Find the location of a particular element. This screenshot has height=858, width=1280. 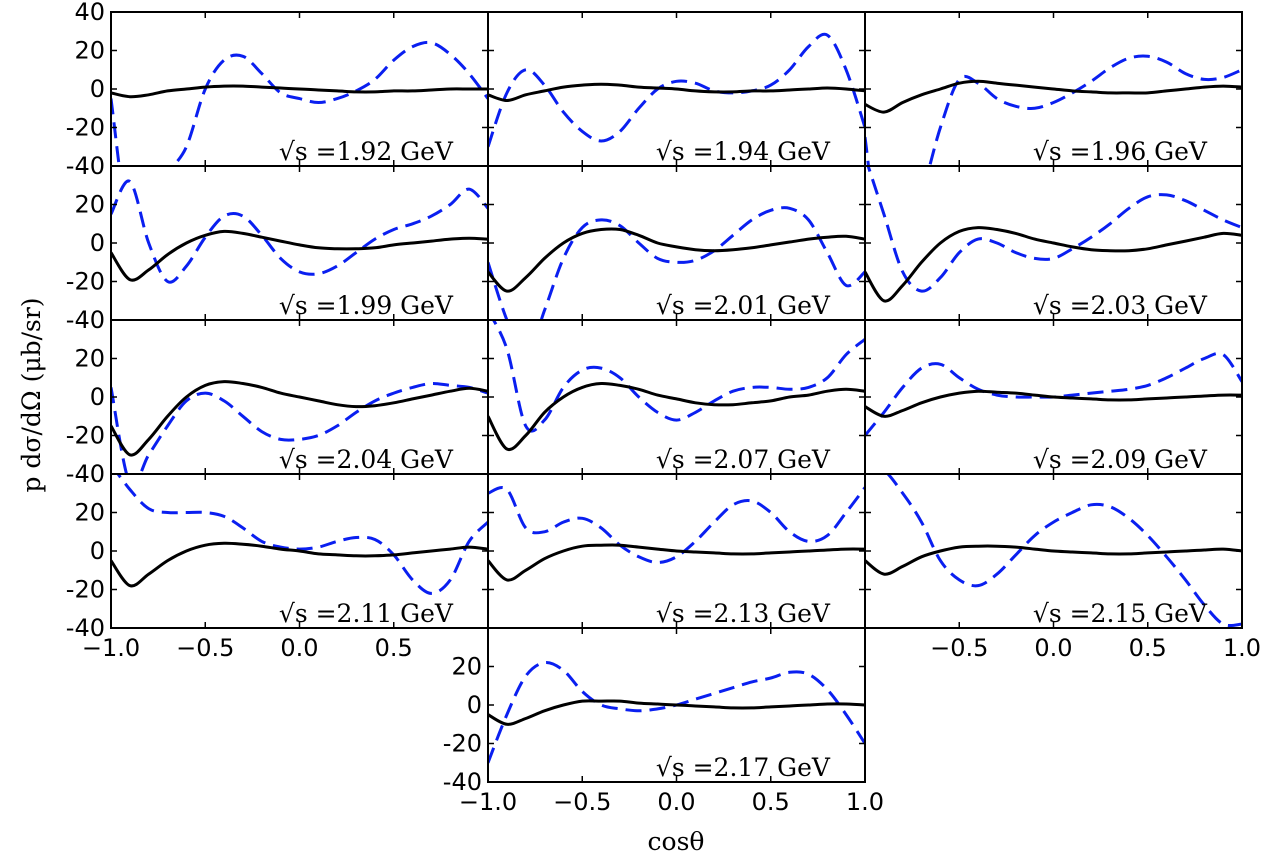

panel-11: √s =2.13 GeV is located at coordinates (676, 551).